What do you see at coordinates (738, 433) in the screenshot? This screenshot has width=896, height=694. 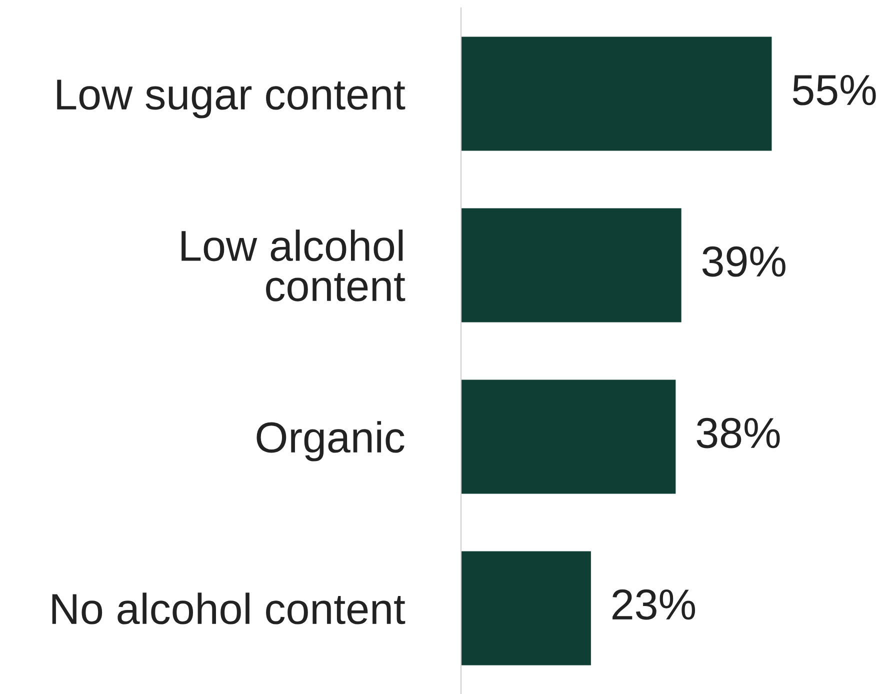 I see `data-label: 38%` at bounding box center [738, 433].